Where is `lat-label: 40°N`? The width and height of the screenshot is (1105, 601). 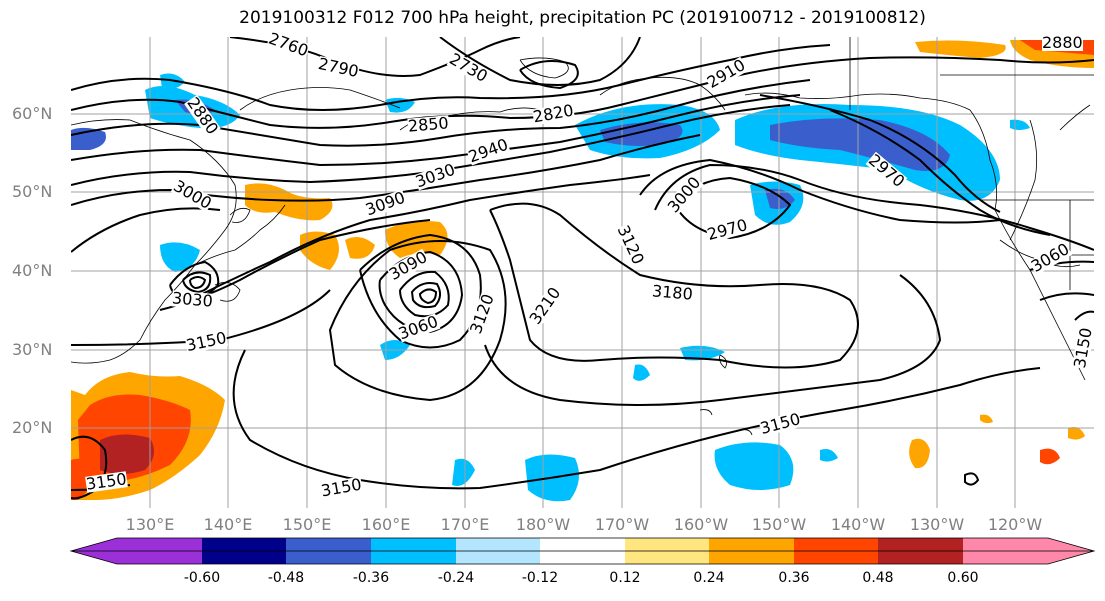 lat-label: 40°N is located at coordinates (32, 270).